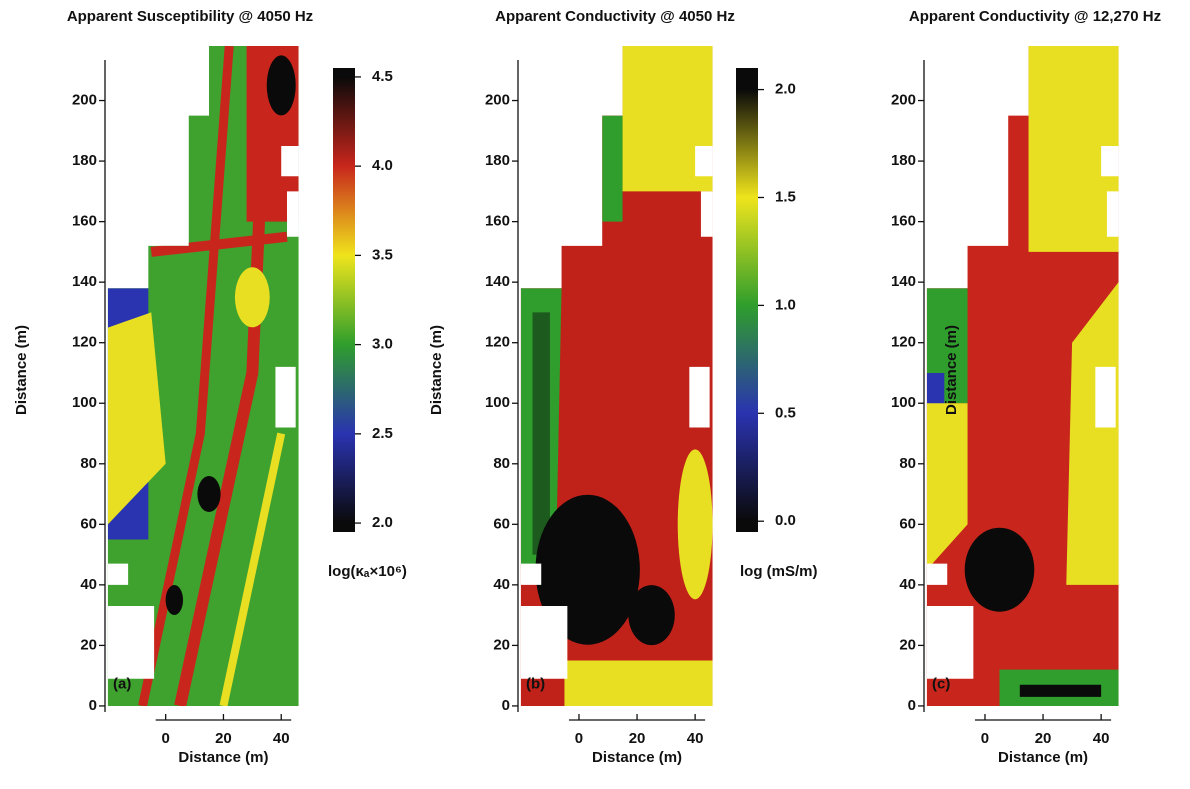 Image resolution: width=1190 pixels, height=789 pixels. I want to click on colorbar-tick-label: 3.0, so click(382, 344).